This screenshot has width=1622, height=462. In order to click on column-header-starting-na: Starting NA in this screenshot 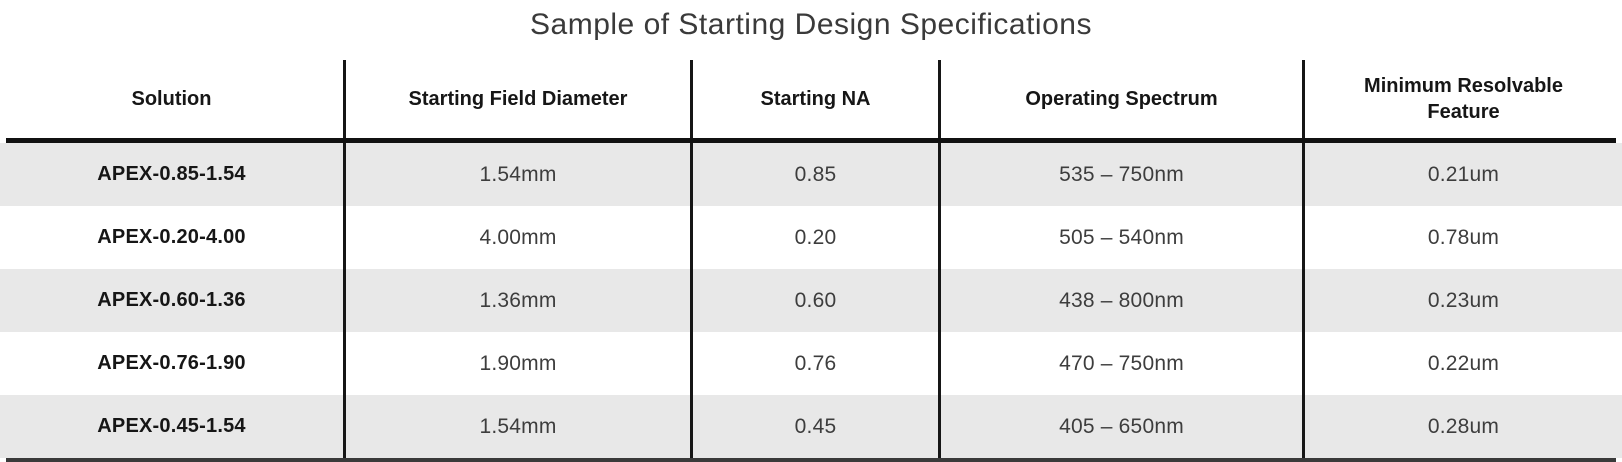, I will do `click(814, 99)`.